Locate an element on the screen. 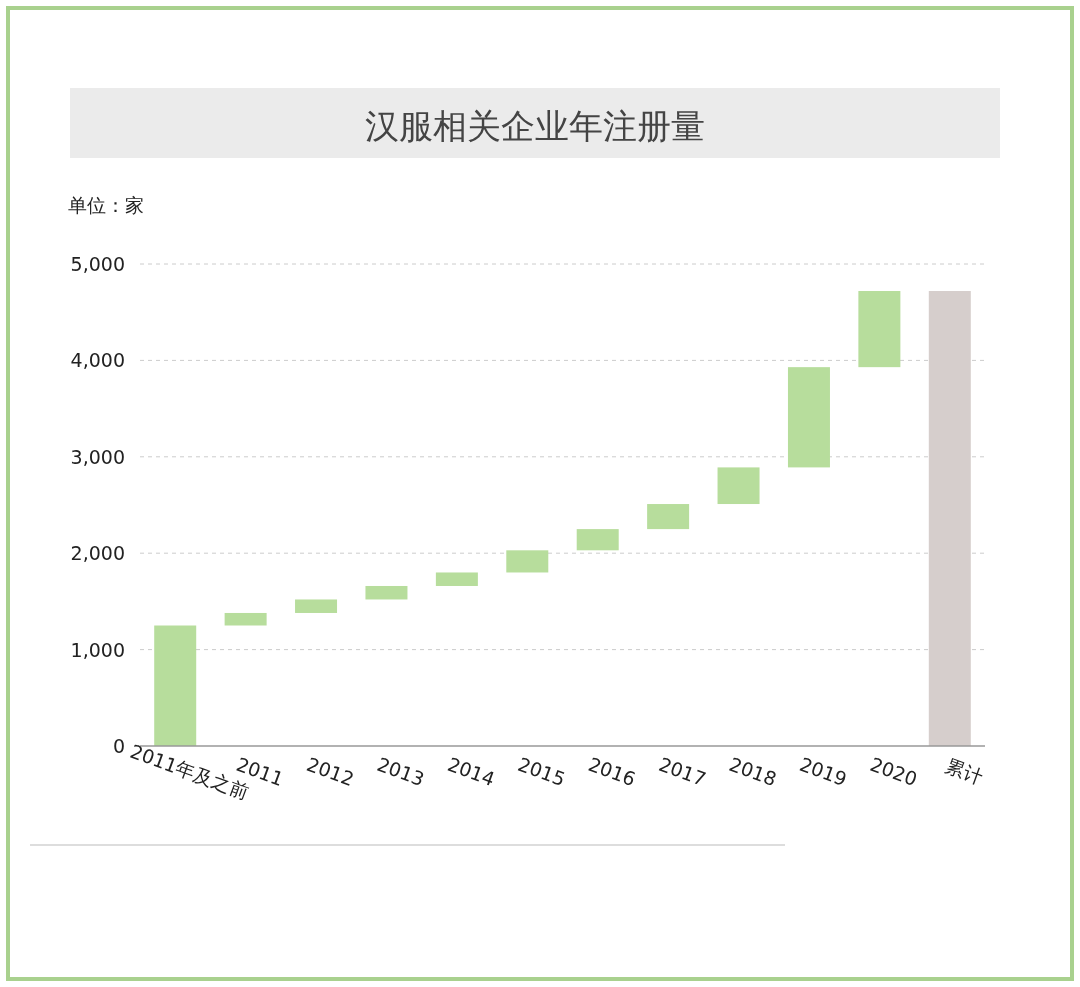 This screenshot has height=987, width=1080. y-tick-label: 1,000 is located at coordinates (97, 649).